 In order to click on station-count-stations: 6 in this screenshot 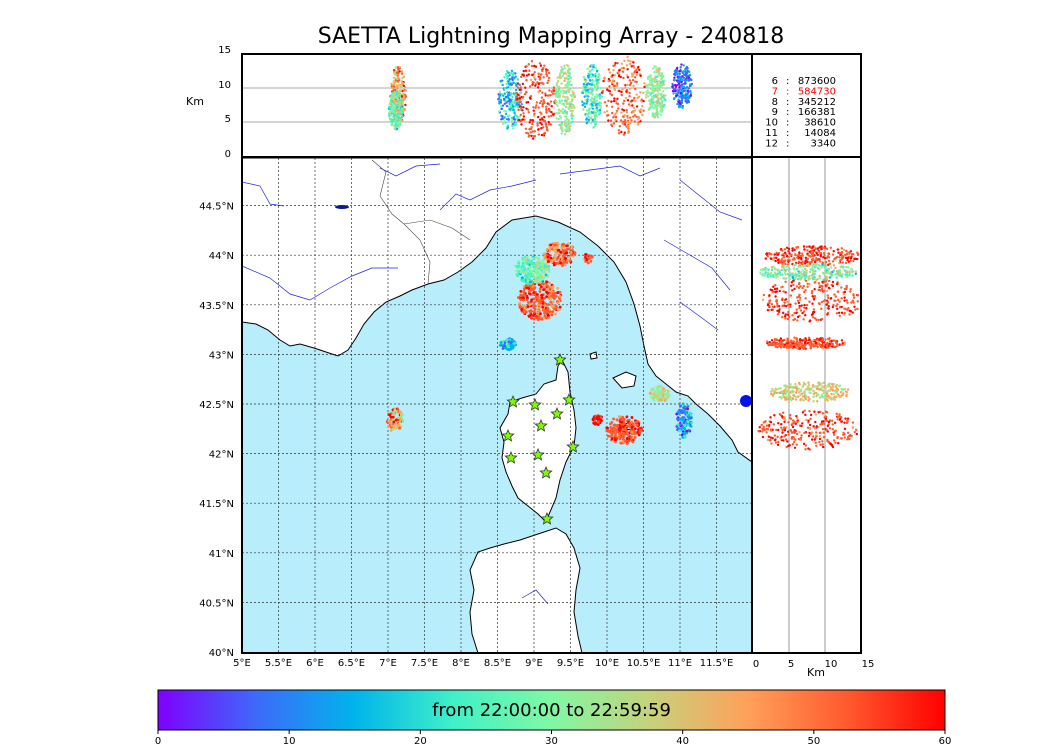, I will do `click(775, 81)`.